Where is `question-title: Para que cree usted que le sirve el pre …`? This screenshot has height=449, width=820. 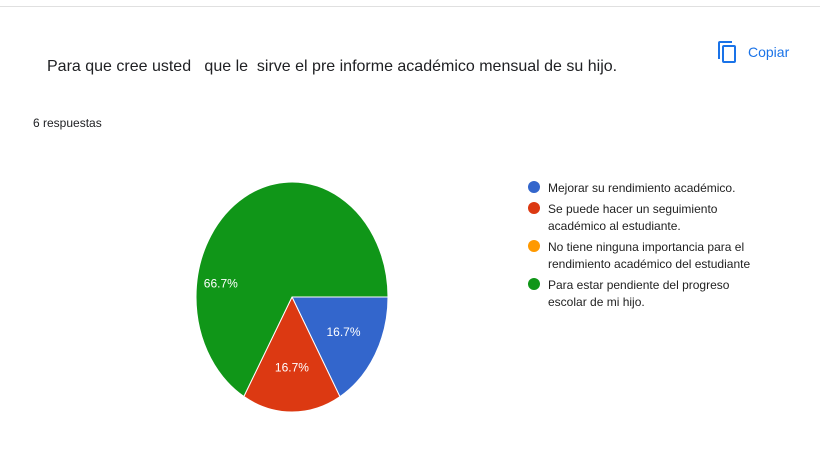 question-title: Para que cree usted que le sirve el pre … is located at coordinates (332, 66).